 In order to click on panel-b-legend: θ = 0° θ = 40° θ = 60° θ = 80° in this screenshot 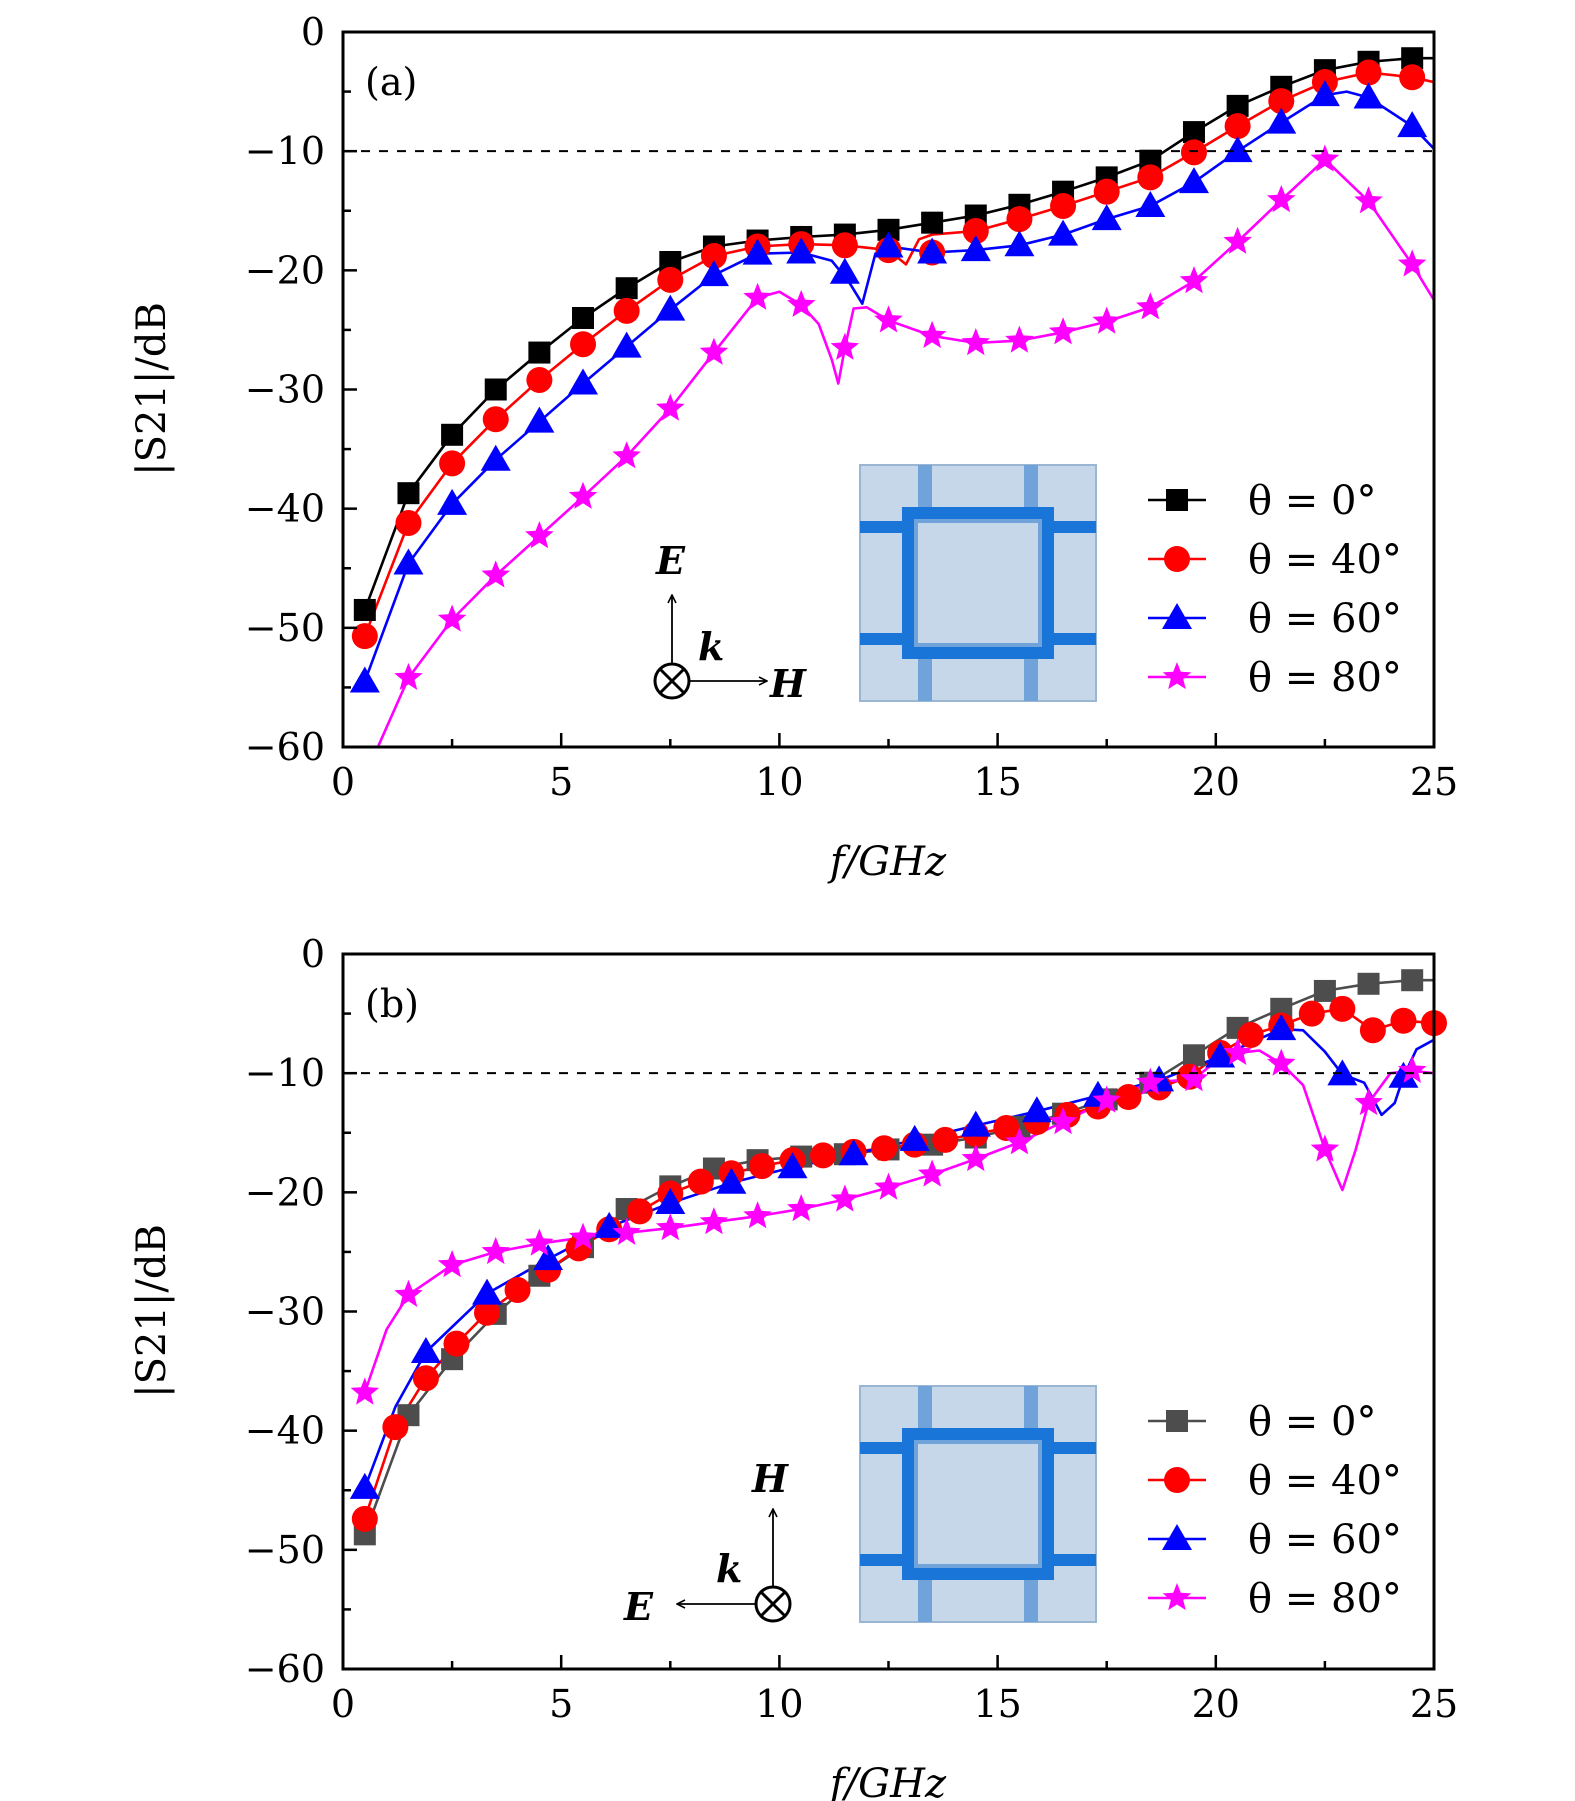, I will do `click(1275, 1510)`.